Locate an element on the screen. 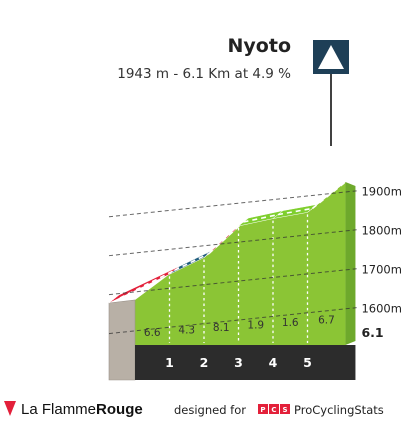 The image size is (405, 427). chart-title: Nyoto is located at coordinates (259, 46).